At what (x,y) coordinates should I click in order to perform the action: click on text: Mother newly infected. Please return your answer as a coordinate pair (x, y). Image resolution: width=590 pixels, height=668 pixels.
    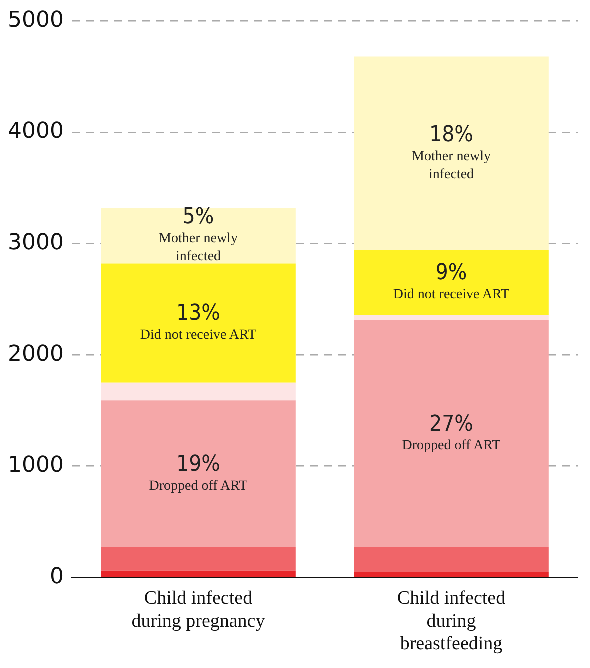
    Looking at the image, I should click on (451, 165).